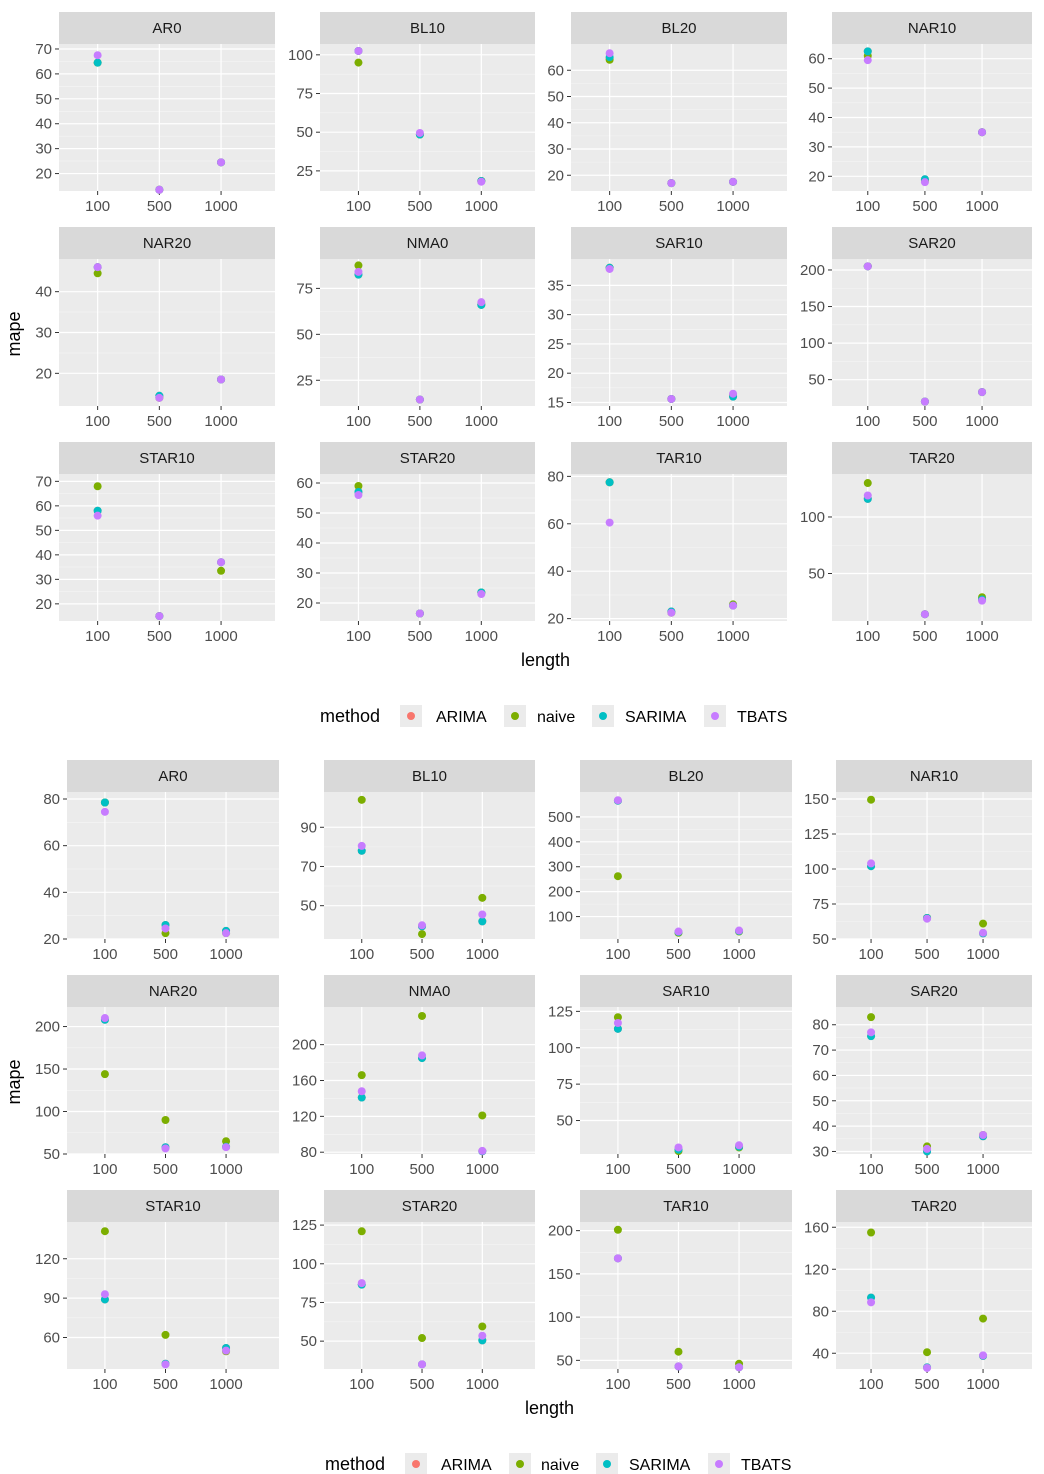 This screenshot has width=1044, height=1474. I want to click on facet-strip-label: TAR10, so click(679, 458).